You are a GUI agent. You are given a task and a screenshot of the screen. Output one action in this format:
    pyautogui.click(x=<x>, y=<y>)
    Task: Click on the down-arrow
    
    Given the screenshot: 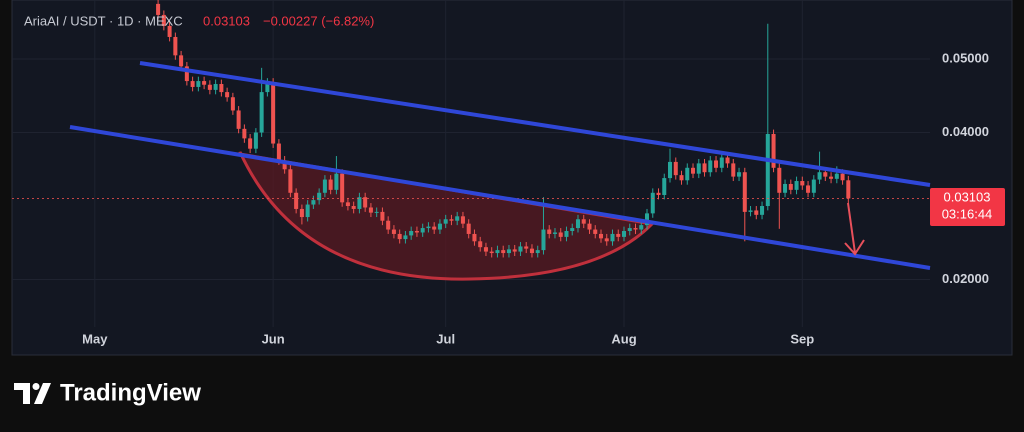 What is the action you would take?
    pyautogui.click(x=854, y=229)
    